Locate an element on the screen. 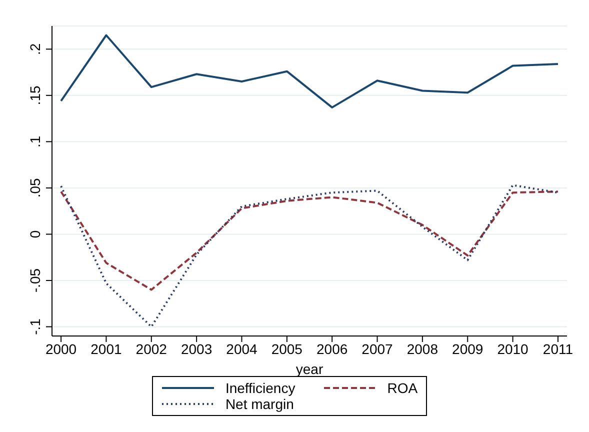  x-tick-label: 2005 is located at coordinates (287, 348).